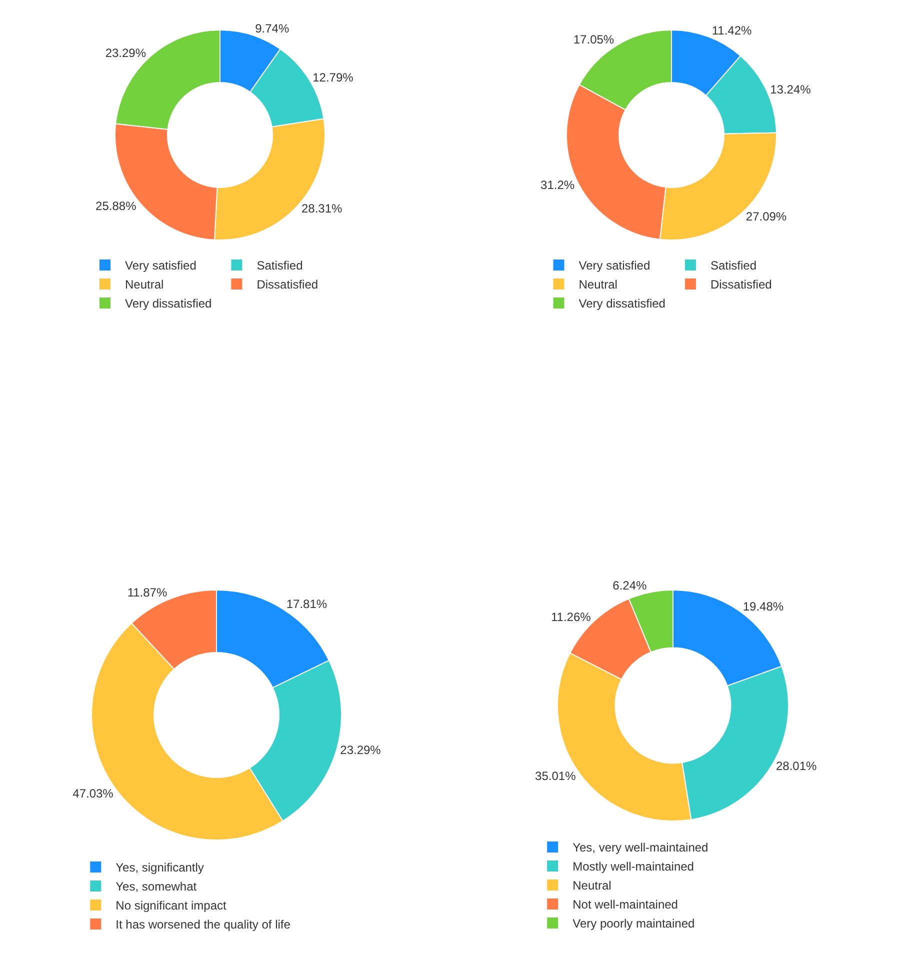 The width and height of the screenshot is (901, 958). Describe the element at coordinates (147, 593) in the screenshot. I see `data-label: 11.87%` at that location.